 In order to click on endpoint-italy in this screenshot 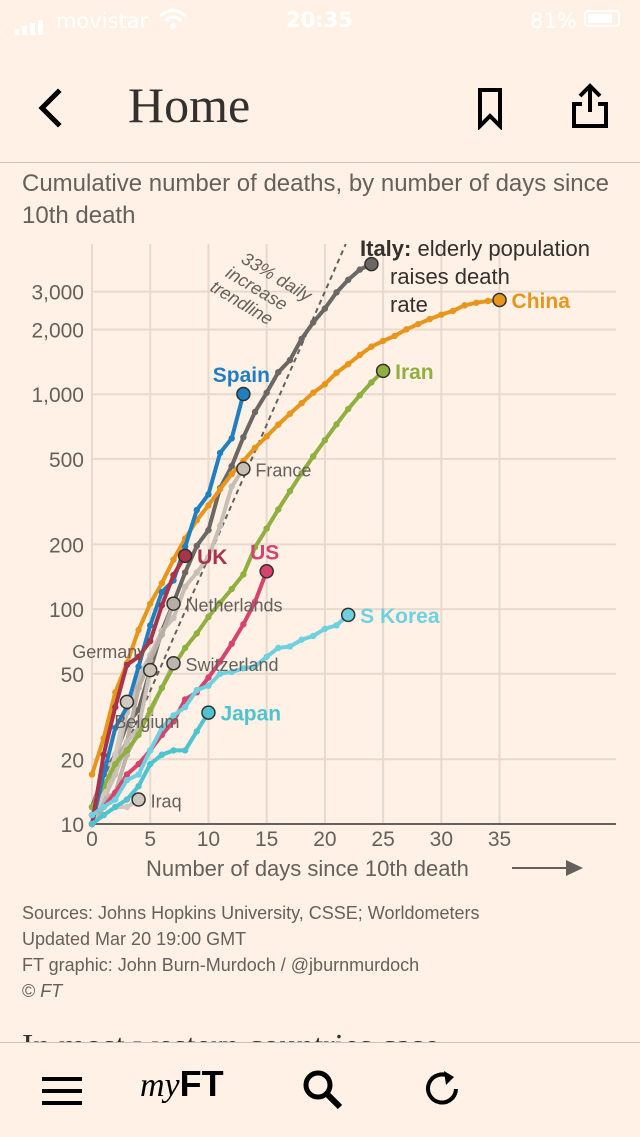, I will do `click(371, 264)`.